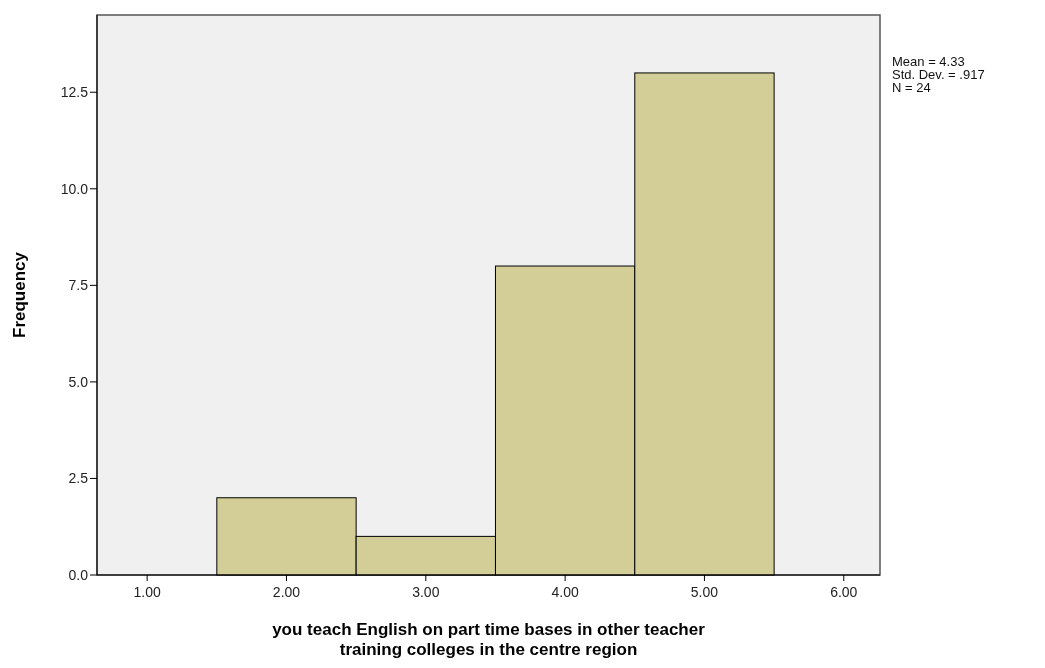 The height and width of the screenshot is (668, 1045). What do you see at coordinates (489, 639) in the screenshot?
I see `x-axis-title: you teach English on part time bases in other teacher training colleges in the centre region` at bounding box center [489, 639].